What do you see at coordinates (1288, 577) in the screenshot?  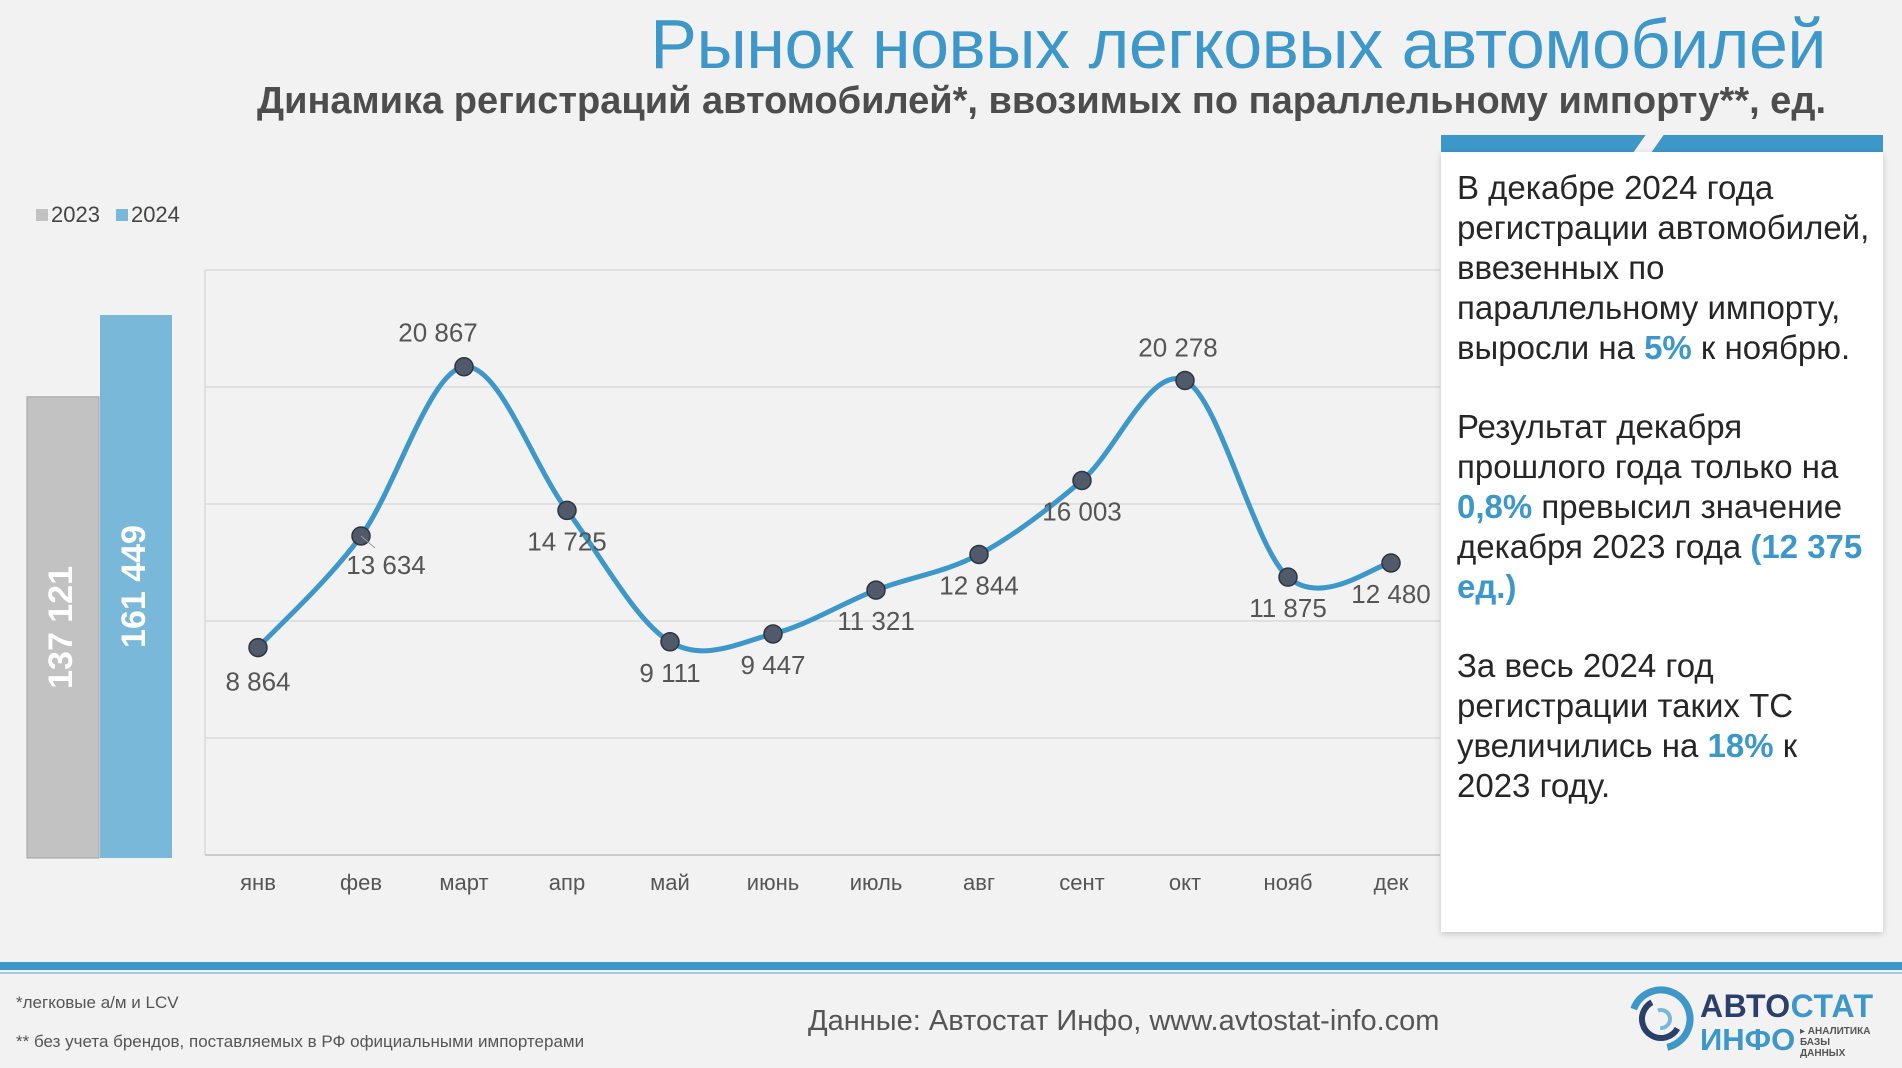 I see `data-point-нояб` at bounding box center [1288, 577].